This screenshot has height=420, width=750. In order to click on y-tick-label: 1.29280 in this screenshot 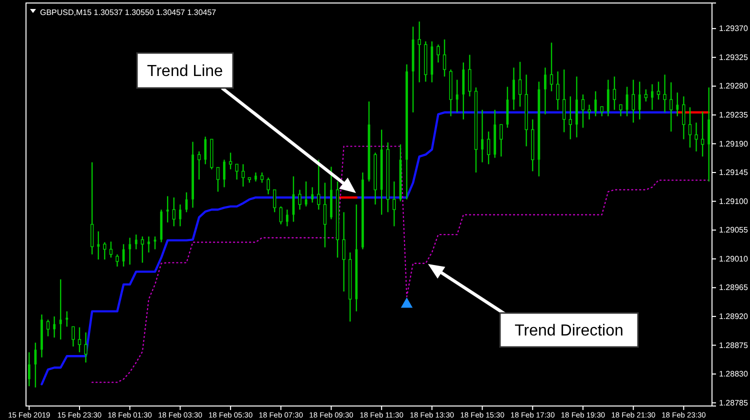, I will do `click(733, 86)`.